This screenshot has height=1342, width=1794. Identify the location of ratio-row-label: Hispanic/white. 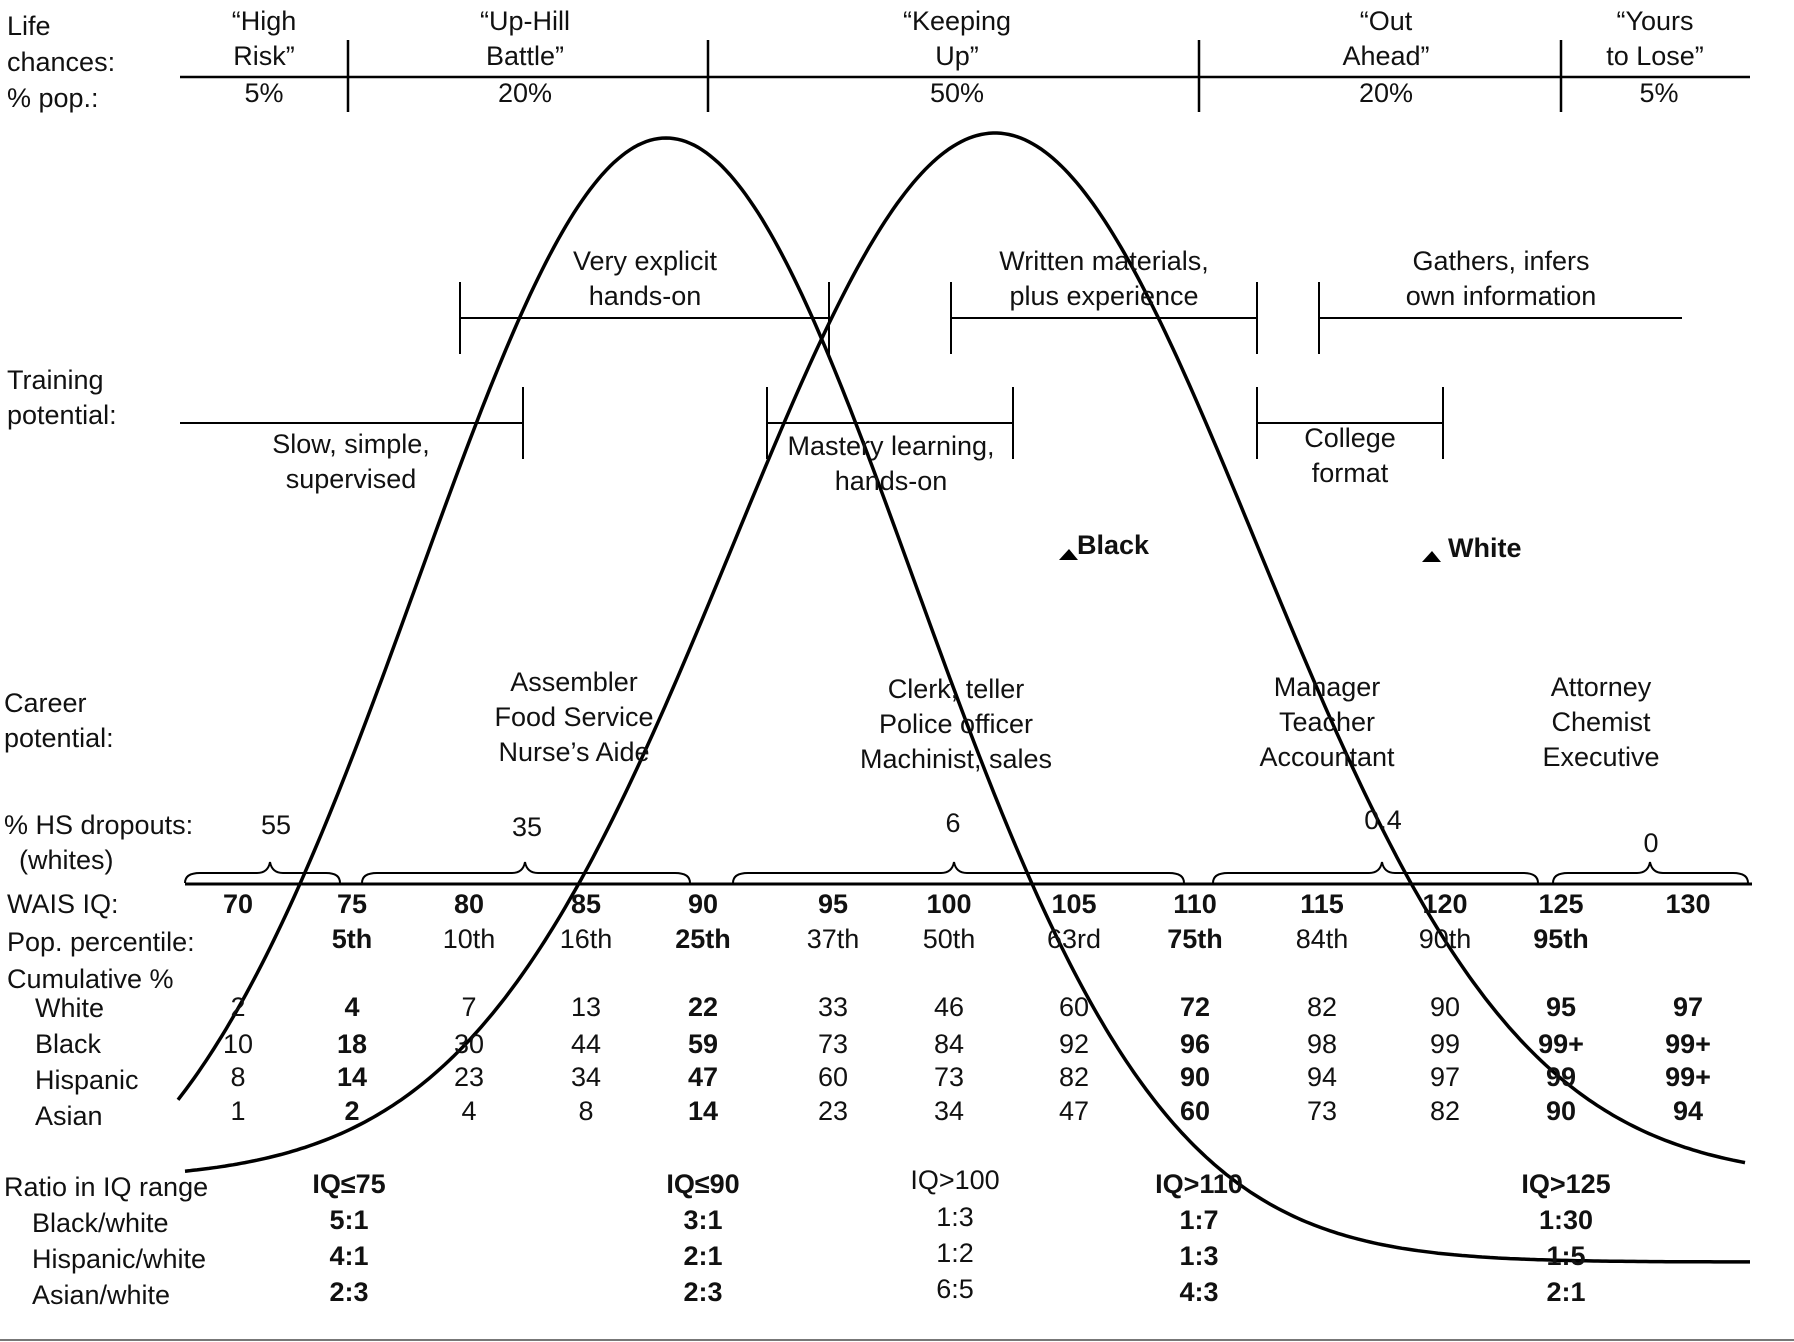
(119, 1259).